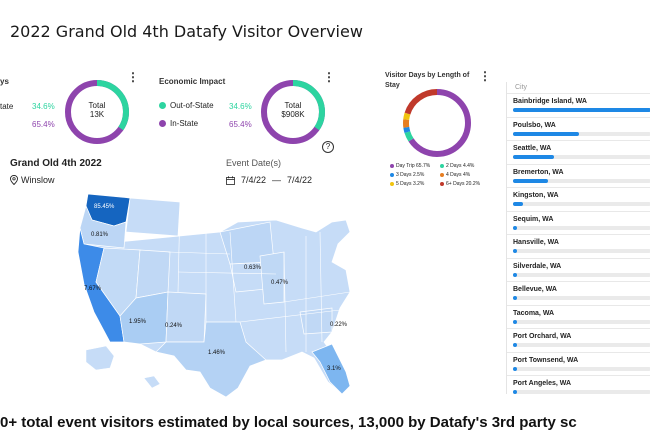 This screenshot has width=650, height=444. What do you see at coordinates (538, 172) in the screenshot?
I see `city-name: Bremerton, WA` at bounding box center [538, 172].